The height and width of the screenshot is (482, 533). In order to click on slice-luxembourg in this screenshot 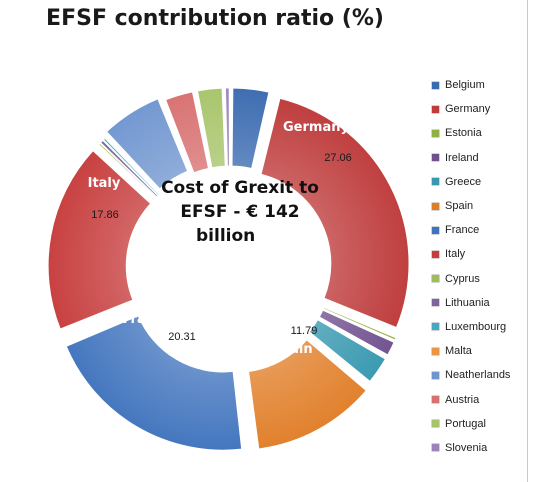, I will do `click(131, 166)`.